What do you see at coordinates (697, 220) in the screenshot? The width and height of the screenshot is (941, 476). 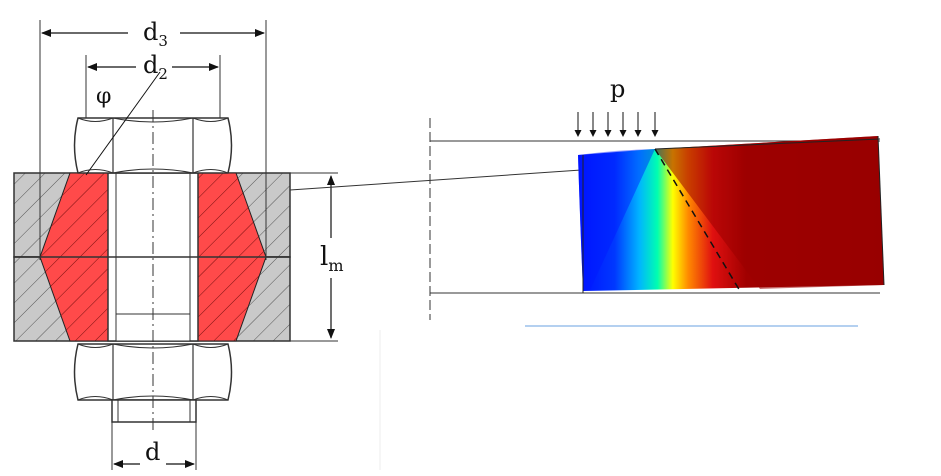 I see `cone-line` at bounding box center [697, 220].